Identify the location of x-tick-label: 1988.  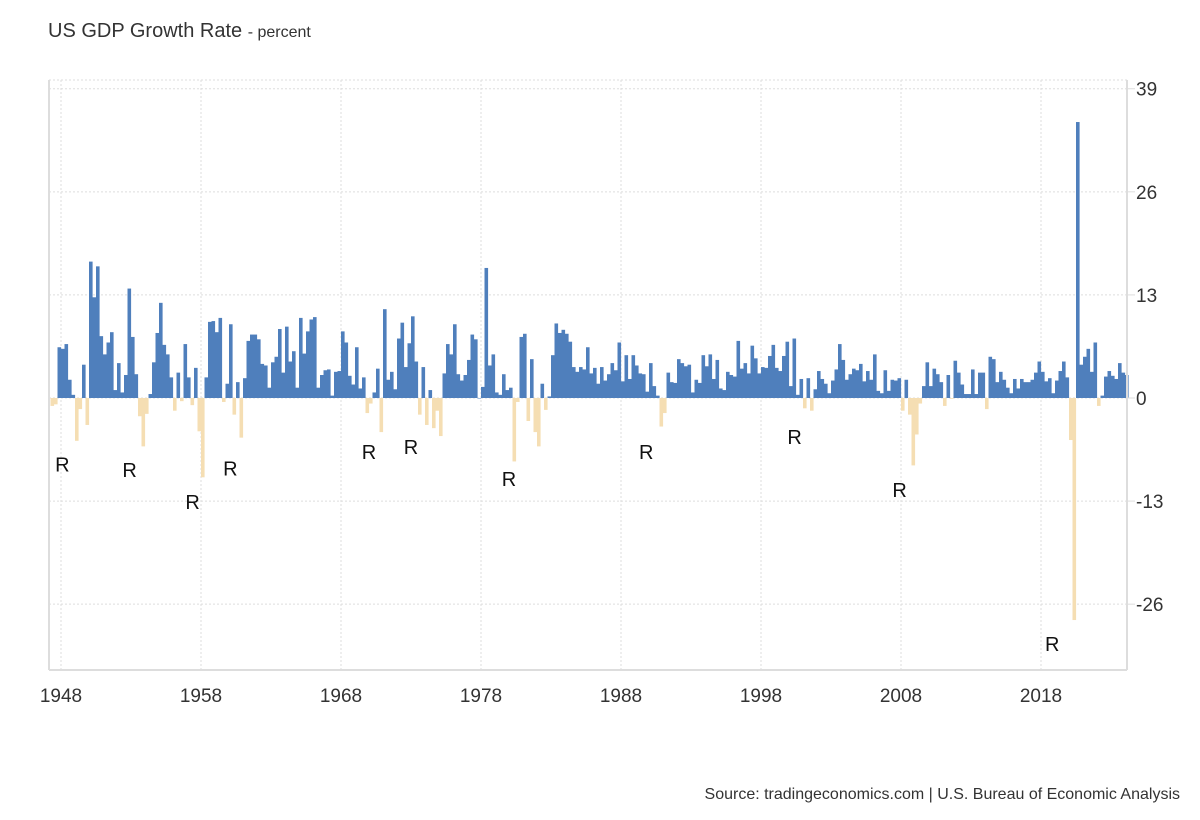
(621, 696).